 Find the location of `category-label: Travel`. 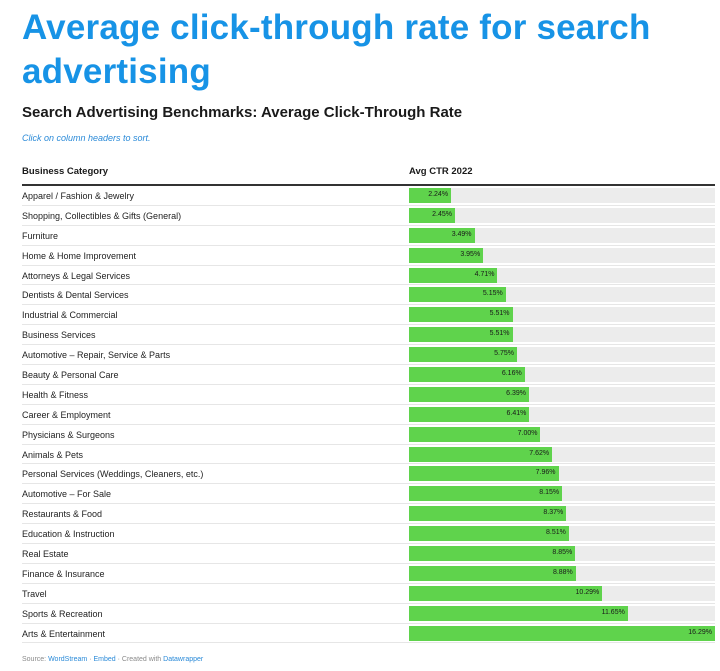

category-label: Travel is located at coordinates (34, 593).